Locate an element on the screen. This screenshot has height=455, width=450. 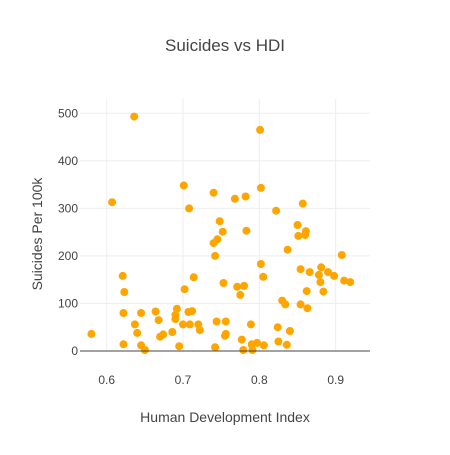
x-axis-title: Human Development Index is located at coordinates (225, 417).